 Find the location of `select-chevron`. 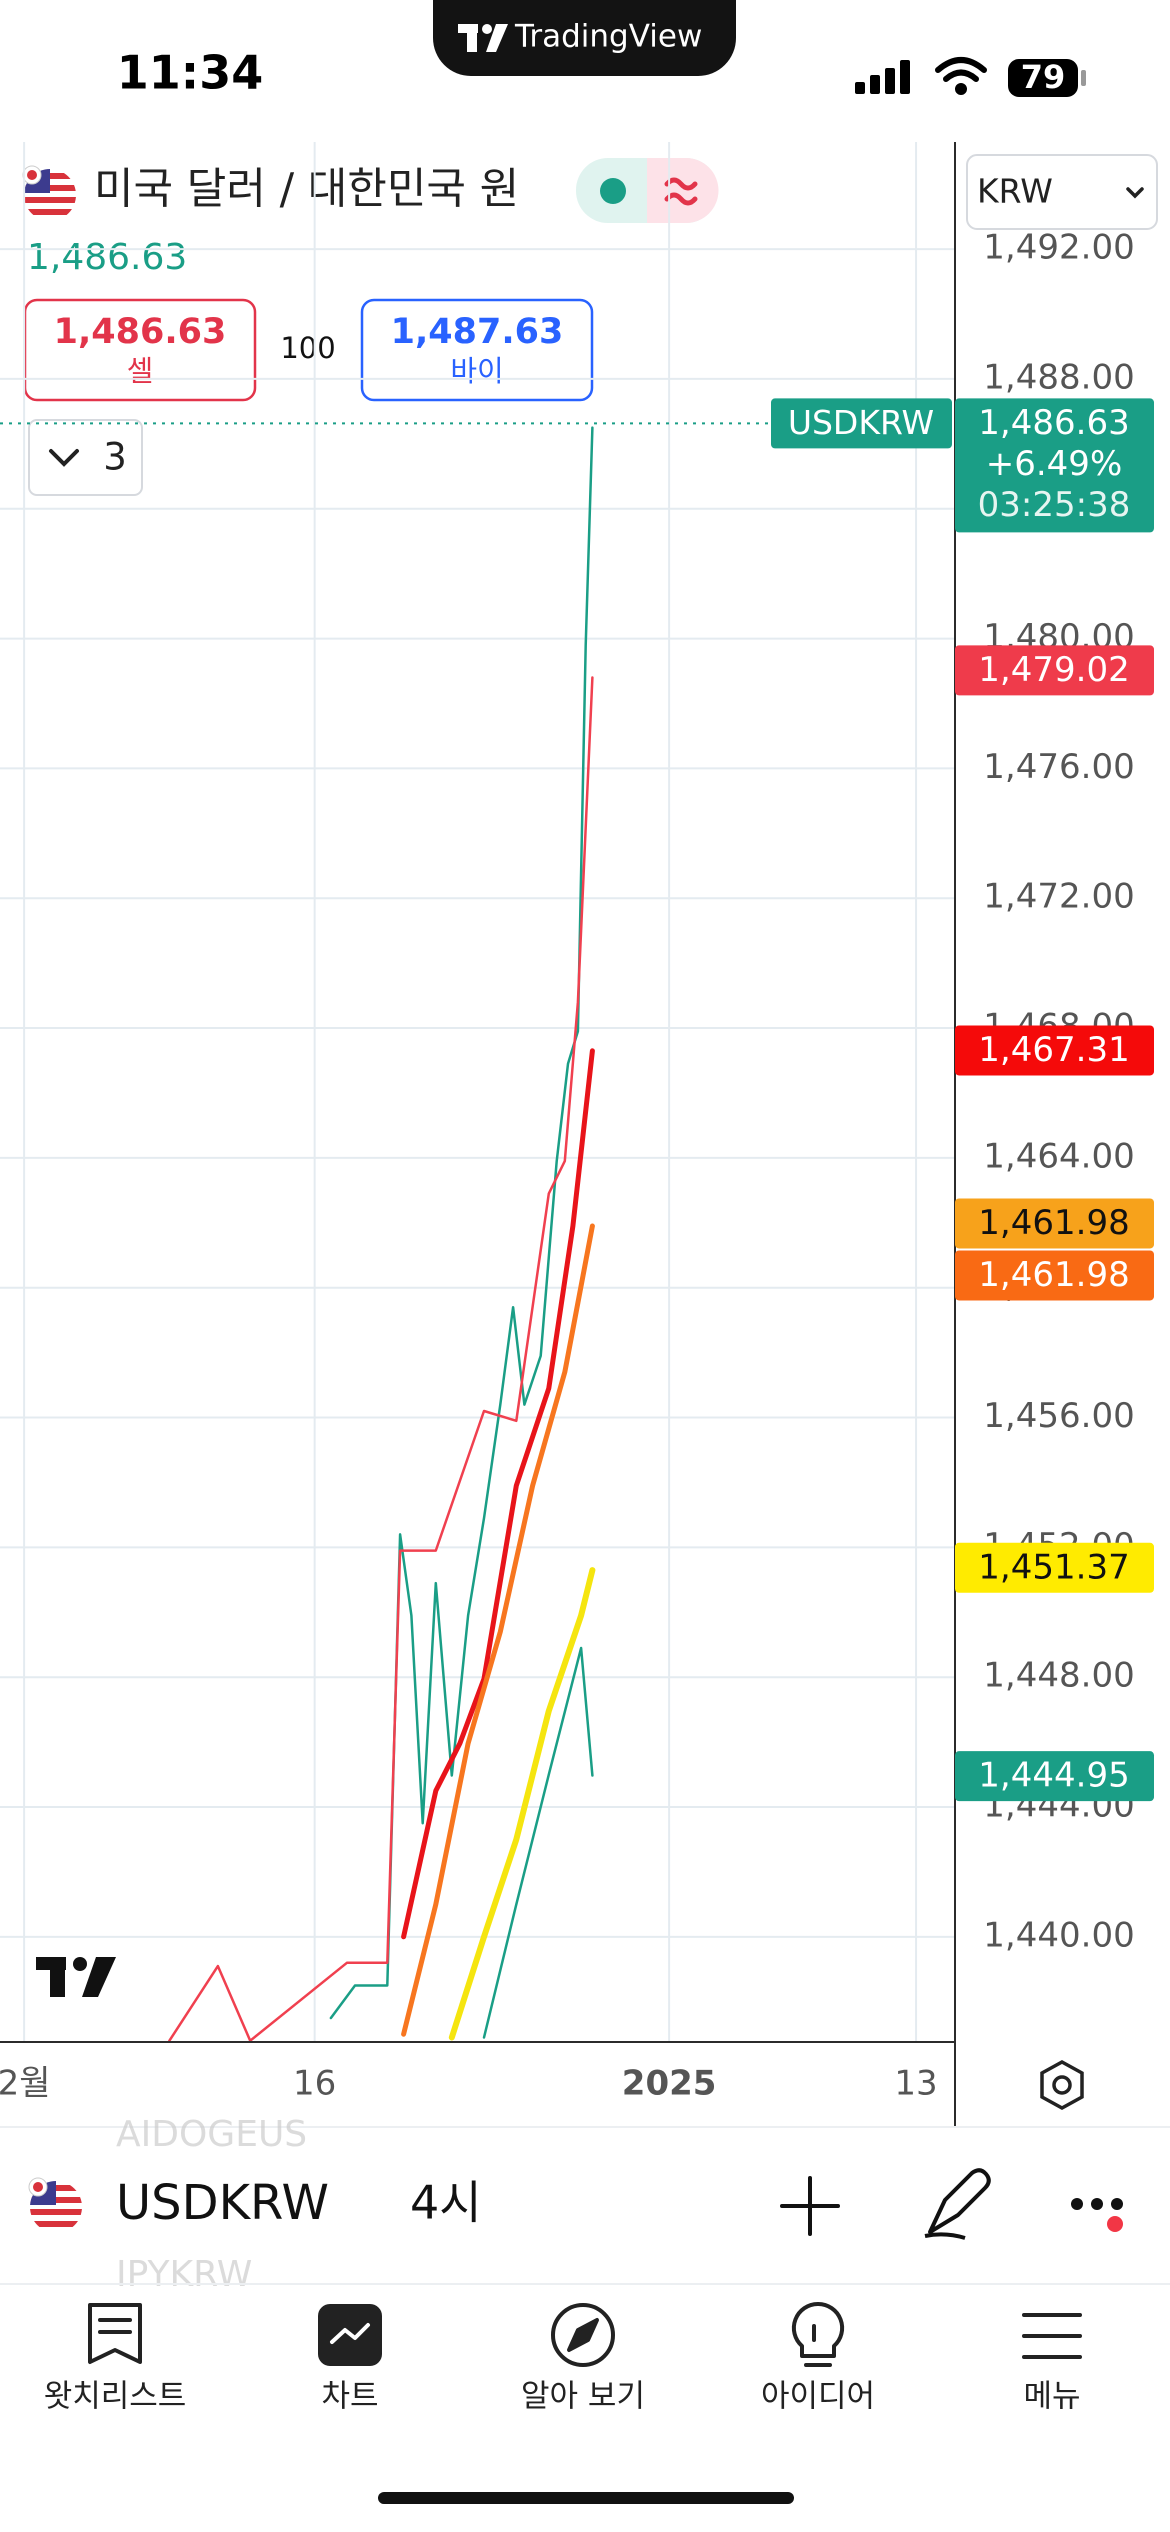

select-chevron is located at coordinates (1135, 193).